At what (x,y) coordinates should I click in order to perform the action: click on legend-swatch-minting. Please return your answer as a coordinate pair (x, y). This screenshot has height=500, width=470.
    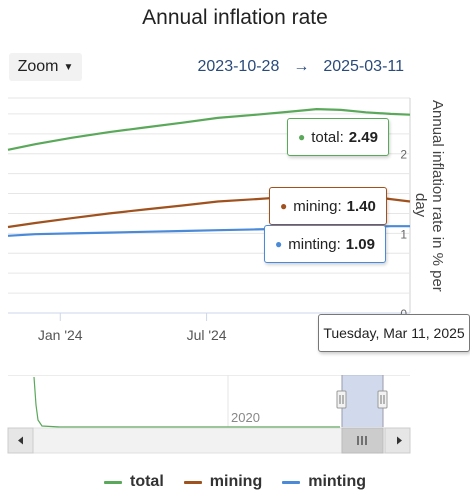
    Looking at the image, I should click on (291, 482).